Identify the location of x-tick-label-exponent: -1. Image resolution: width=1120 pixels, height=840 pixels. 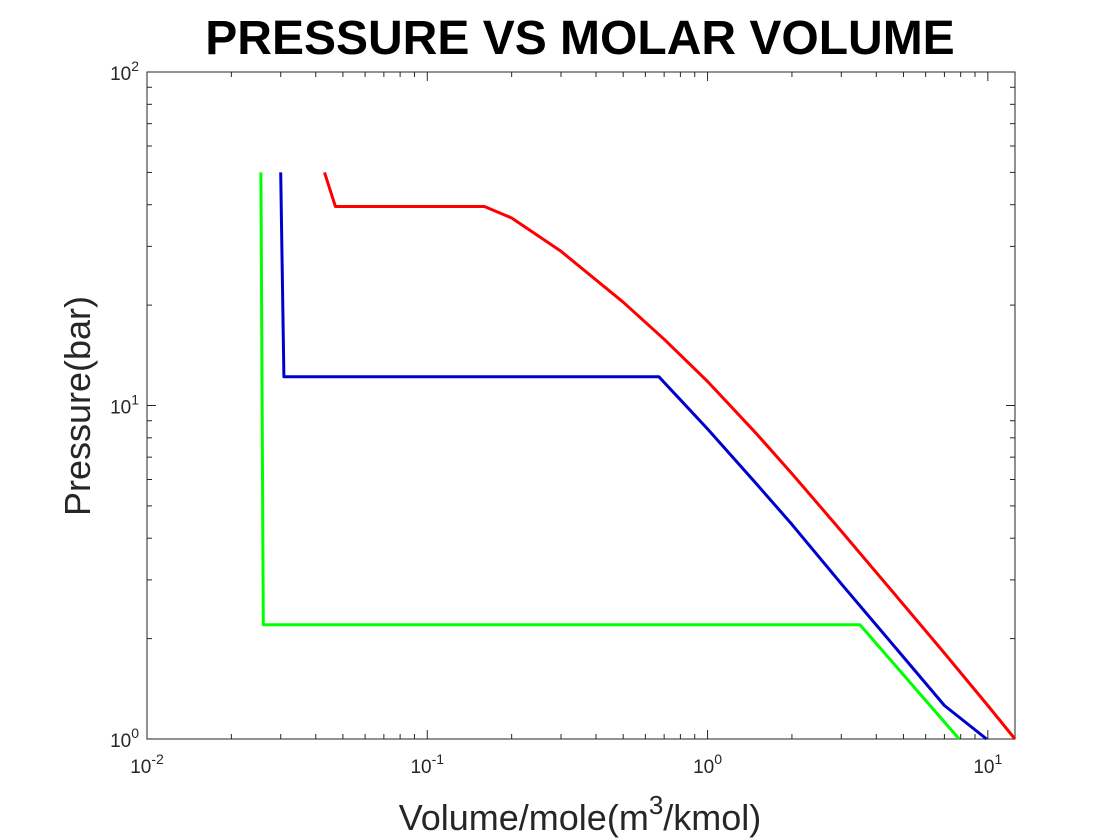
(438, 759).